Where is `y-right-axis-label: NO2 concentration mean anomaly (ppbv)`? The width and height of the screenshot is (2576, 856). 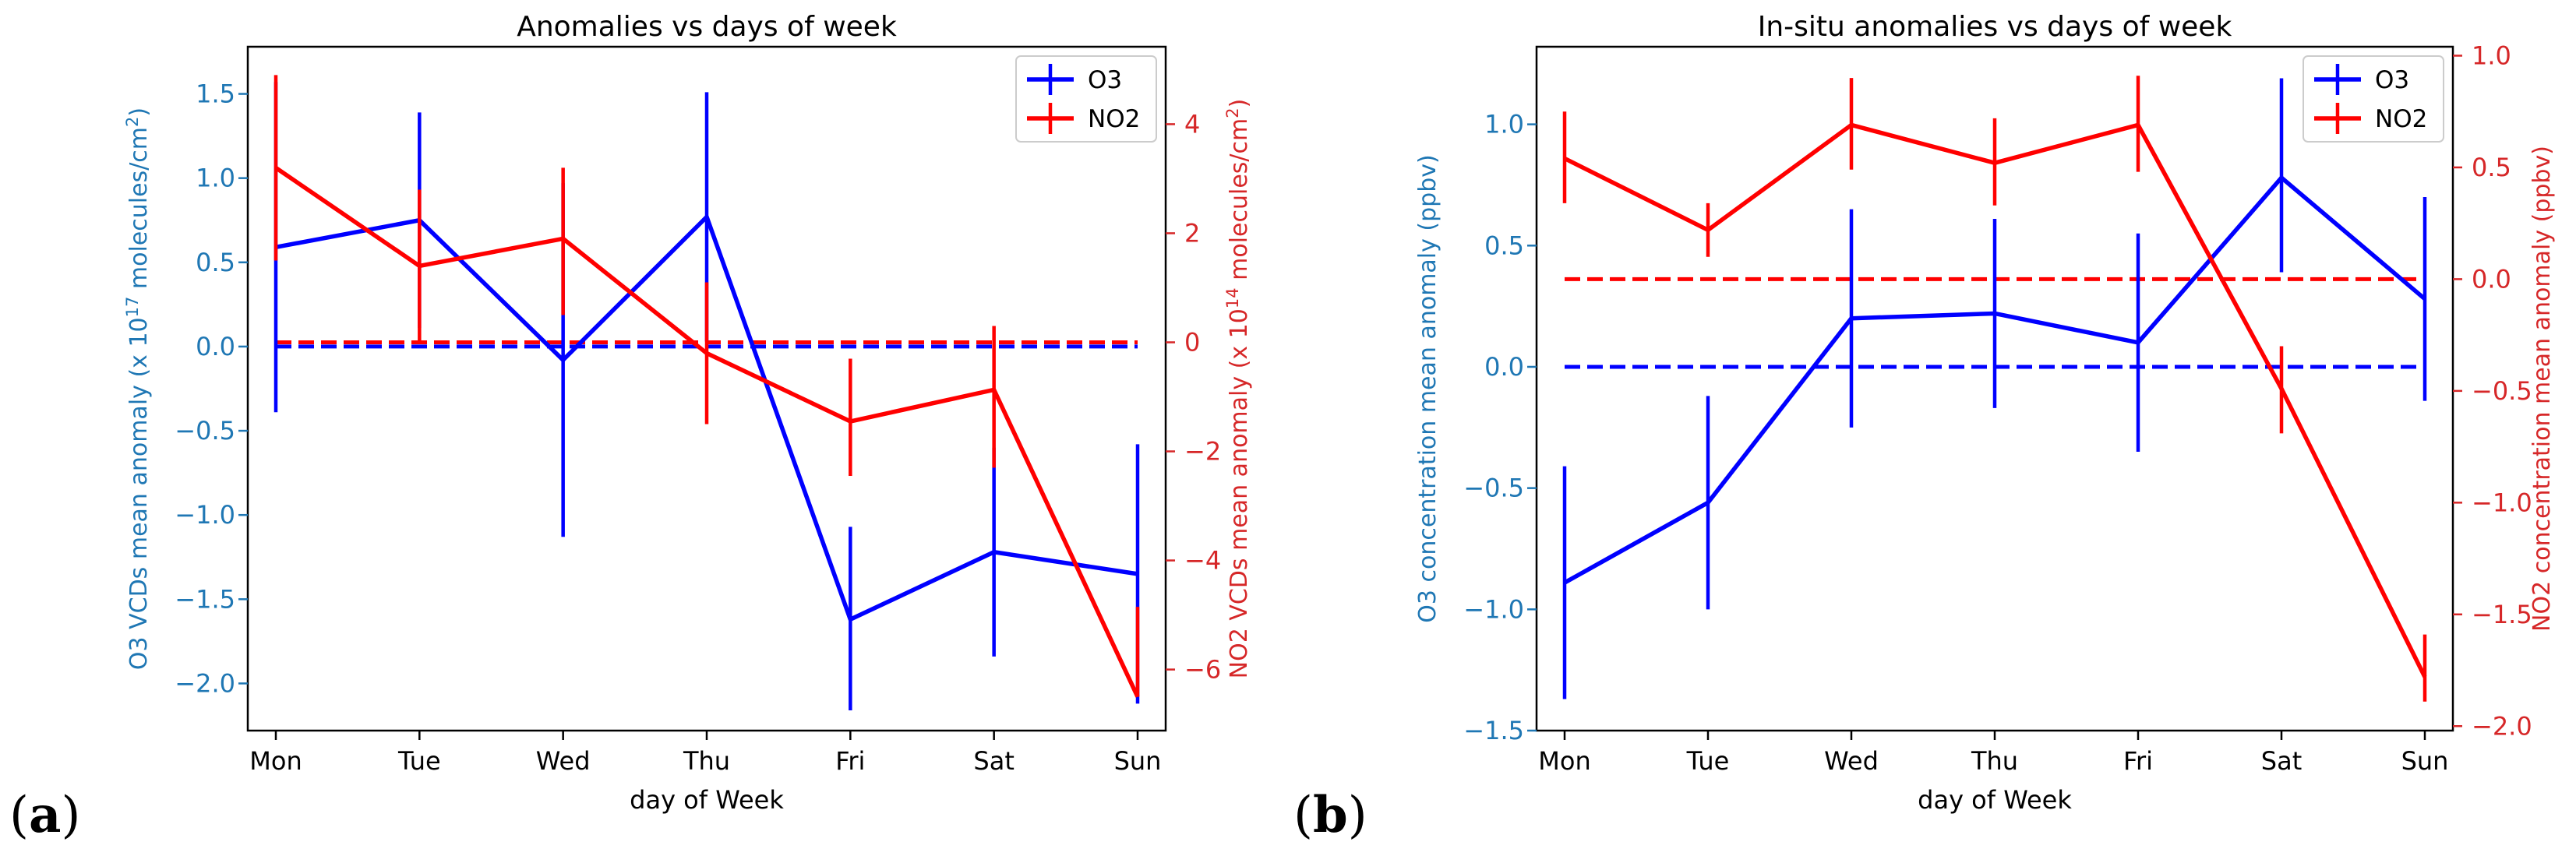
y-right-axis-label: NO2 concentration mean anomaly (ppbv) is located at coordinates (2542, 389).